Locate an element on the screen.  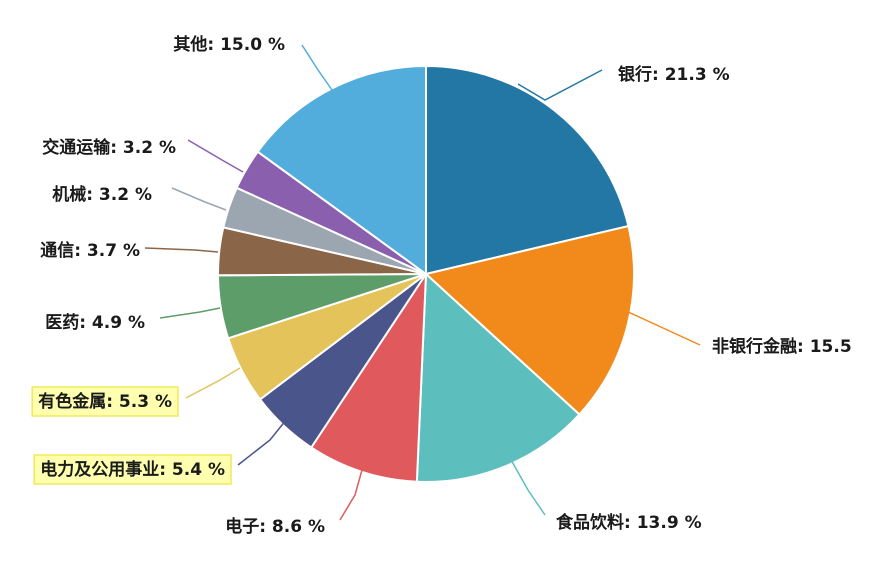
slice-label-group-9: 交通运输: 3.2 % is located at coordinates (109, 147).